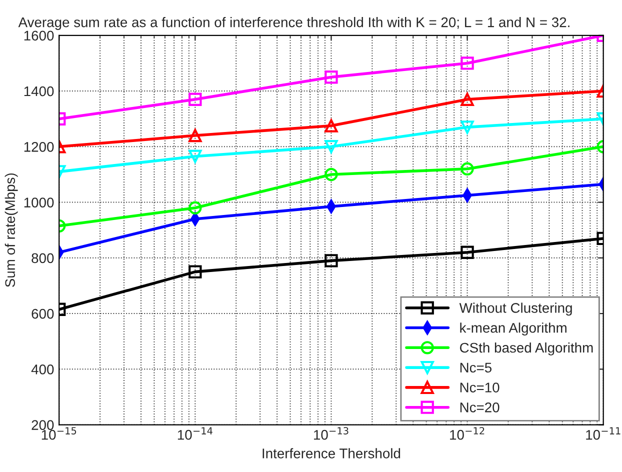 The image size is (622, 472). What do you see at coordinates (331, 453) in the screenshot?
I see `x-axis-title: Interference Thershold` at bounding box center [331, 453].